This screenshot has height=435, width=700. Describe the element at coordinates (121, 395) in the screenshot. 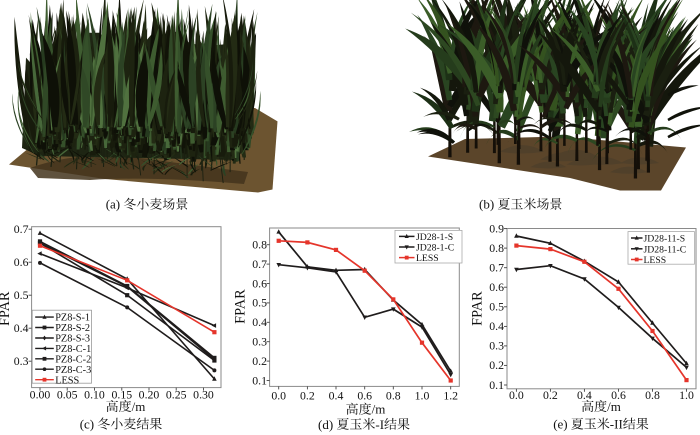

I see `svg-text: 0.15` at that location.